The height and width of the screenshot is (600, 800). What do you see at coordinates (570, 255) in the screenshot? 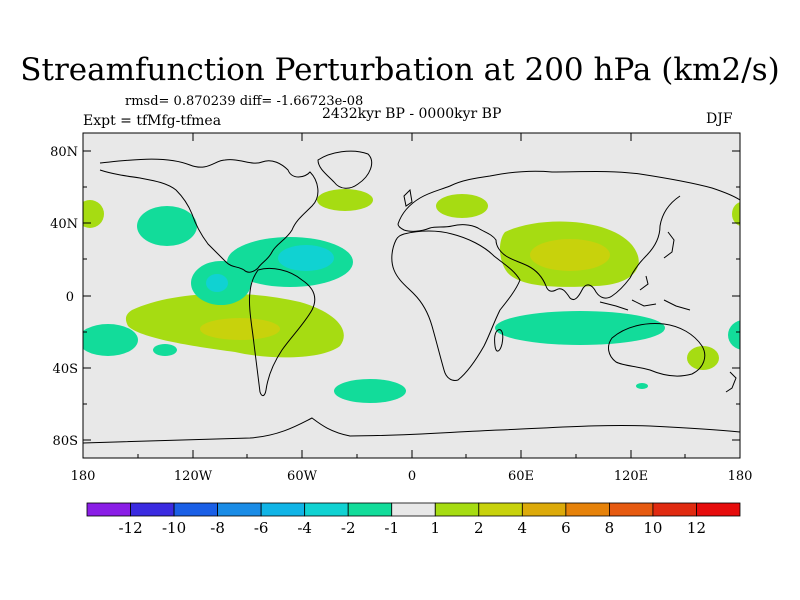
I see `anomaly-core-asia` at bounding box center [570, 255].